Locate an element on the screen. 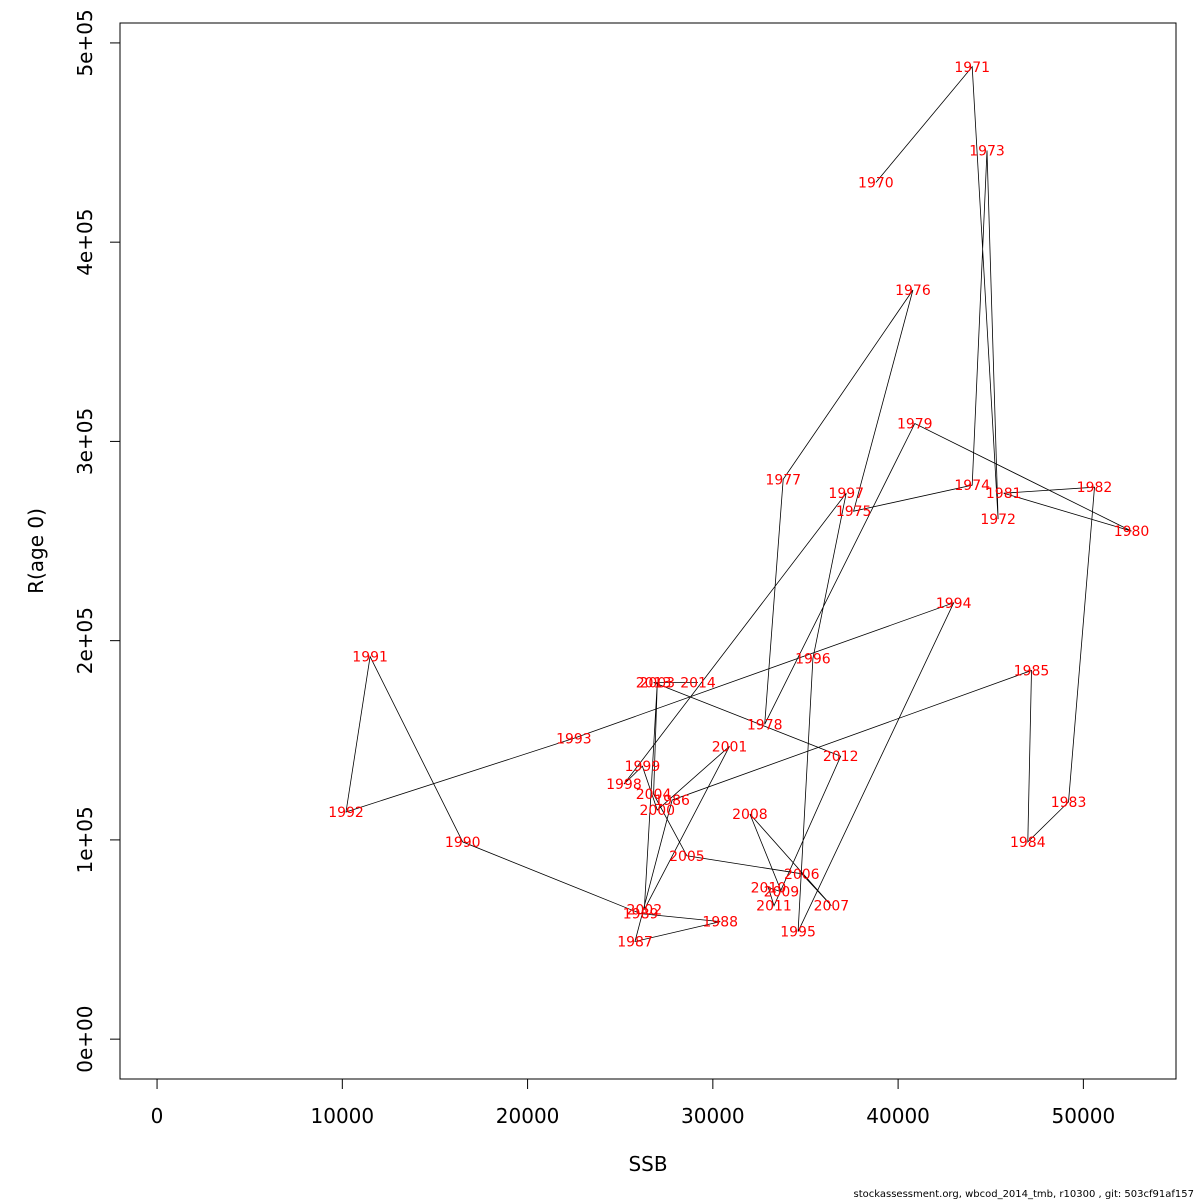  y-tick-label: 3e+05 is located at coordinates (85, 441).